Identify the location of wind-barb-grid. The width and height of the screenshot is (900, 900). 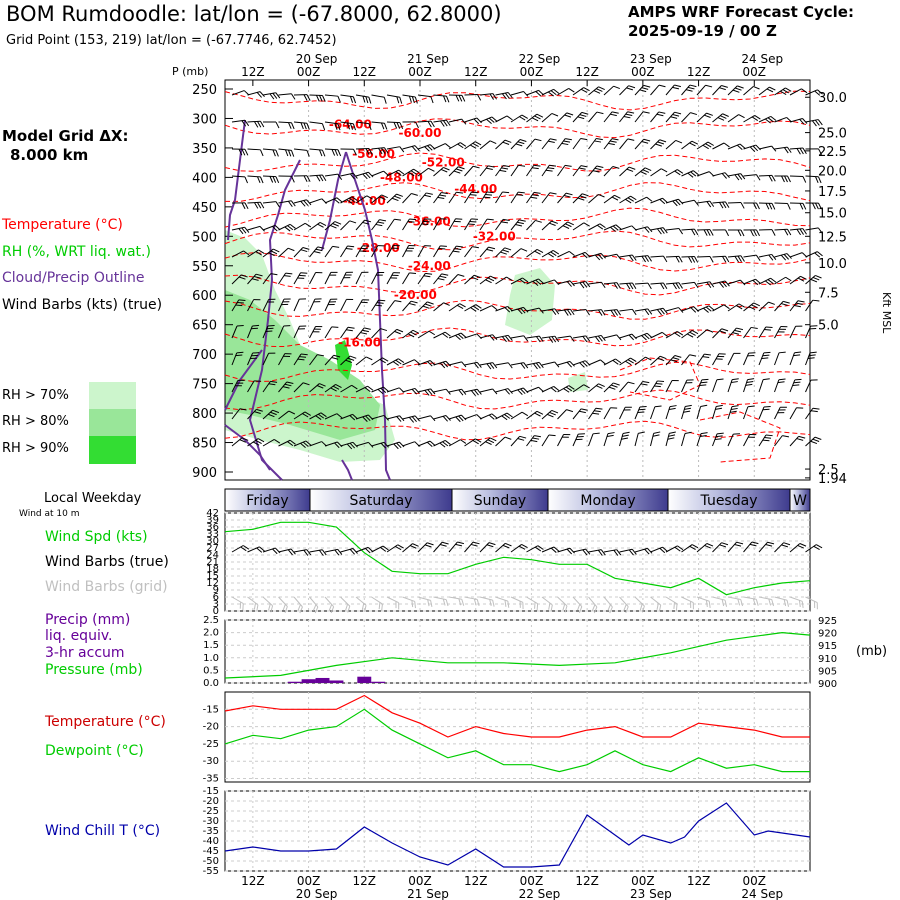
(393, 603).